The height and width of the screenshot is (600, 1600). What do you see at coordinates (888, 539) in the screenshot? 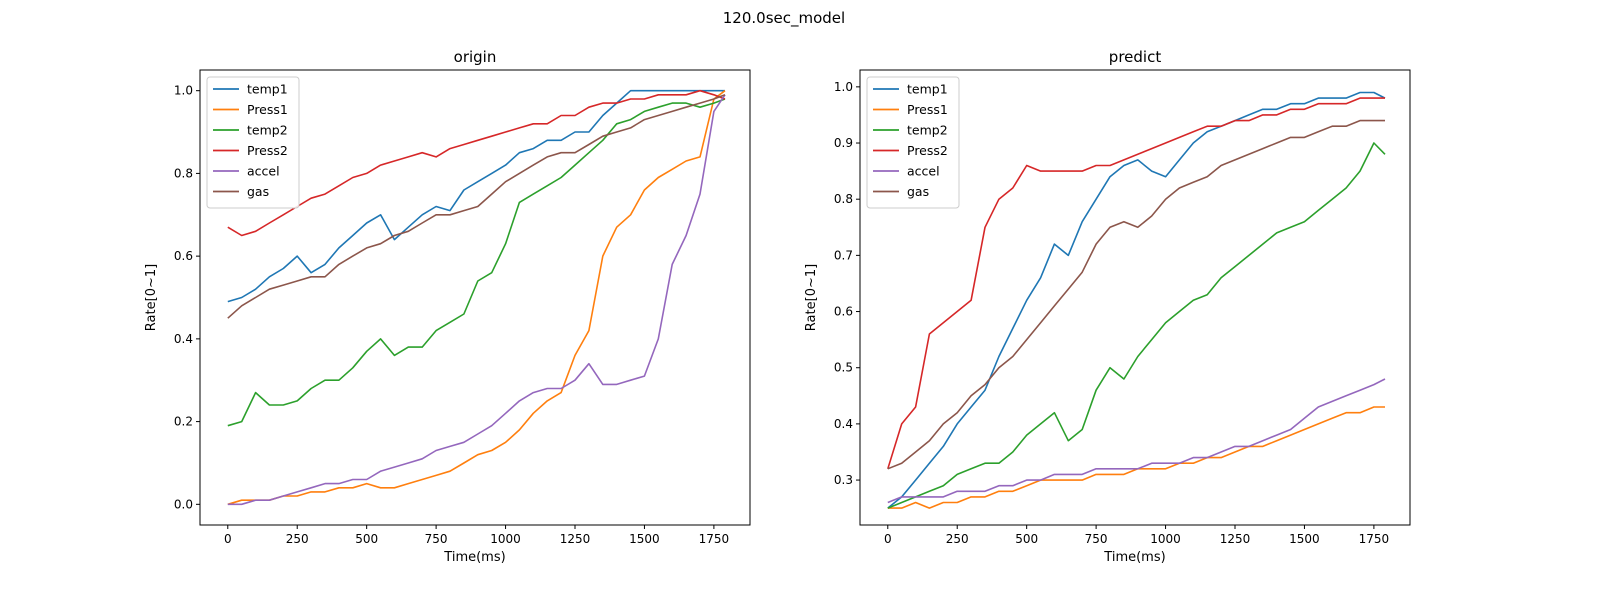
I see `predict-xtick-label: 0` at bounding box center [888, 539].